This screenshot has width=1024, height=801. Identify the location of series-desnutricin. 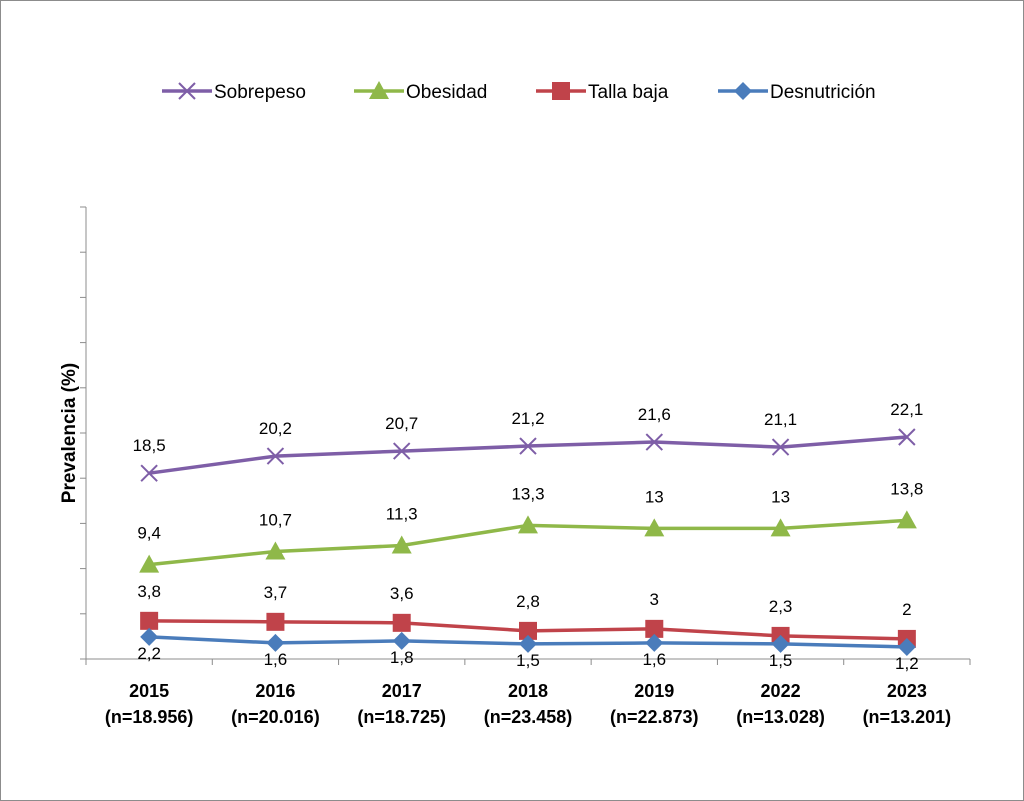
(528, 641).